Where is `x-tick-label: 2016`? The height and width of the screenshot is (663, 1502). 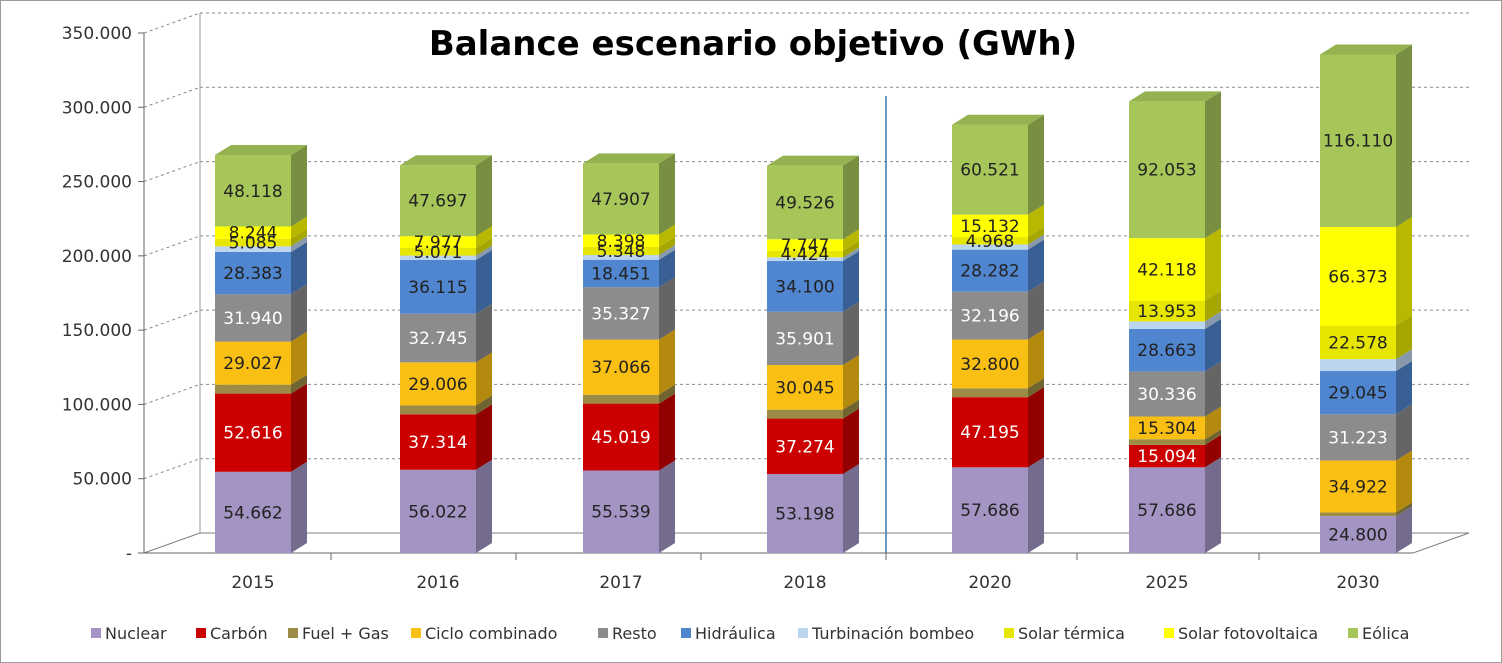 x-tick-label: 2016 is located at coordinates (437, 583).